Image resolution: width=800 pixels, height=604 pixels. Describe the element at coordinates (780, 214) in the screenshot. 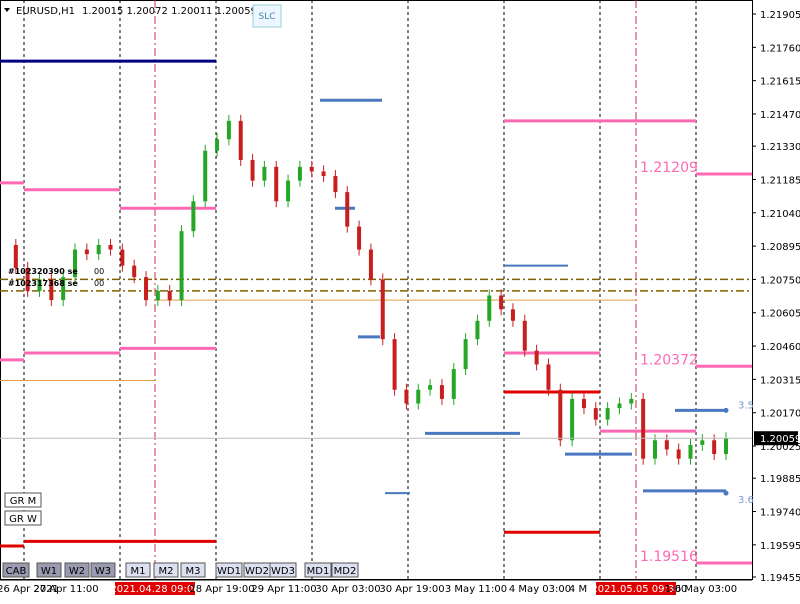

I see `y-tick-label: 1.21040` at that location.